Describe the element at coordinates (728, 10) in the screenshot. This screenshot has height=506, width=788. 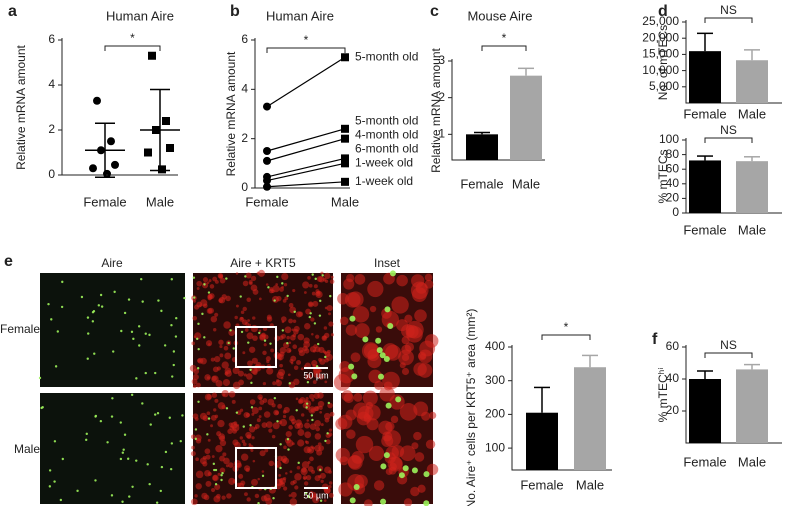
I see `significance-label: NS` at that location.